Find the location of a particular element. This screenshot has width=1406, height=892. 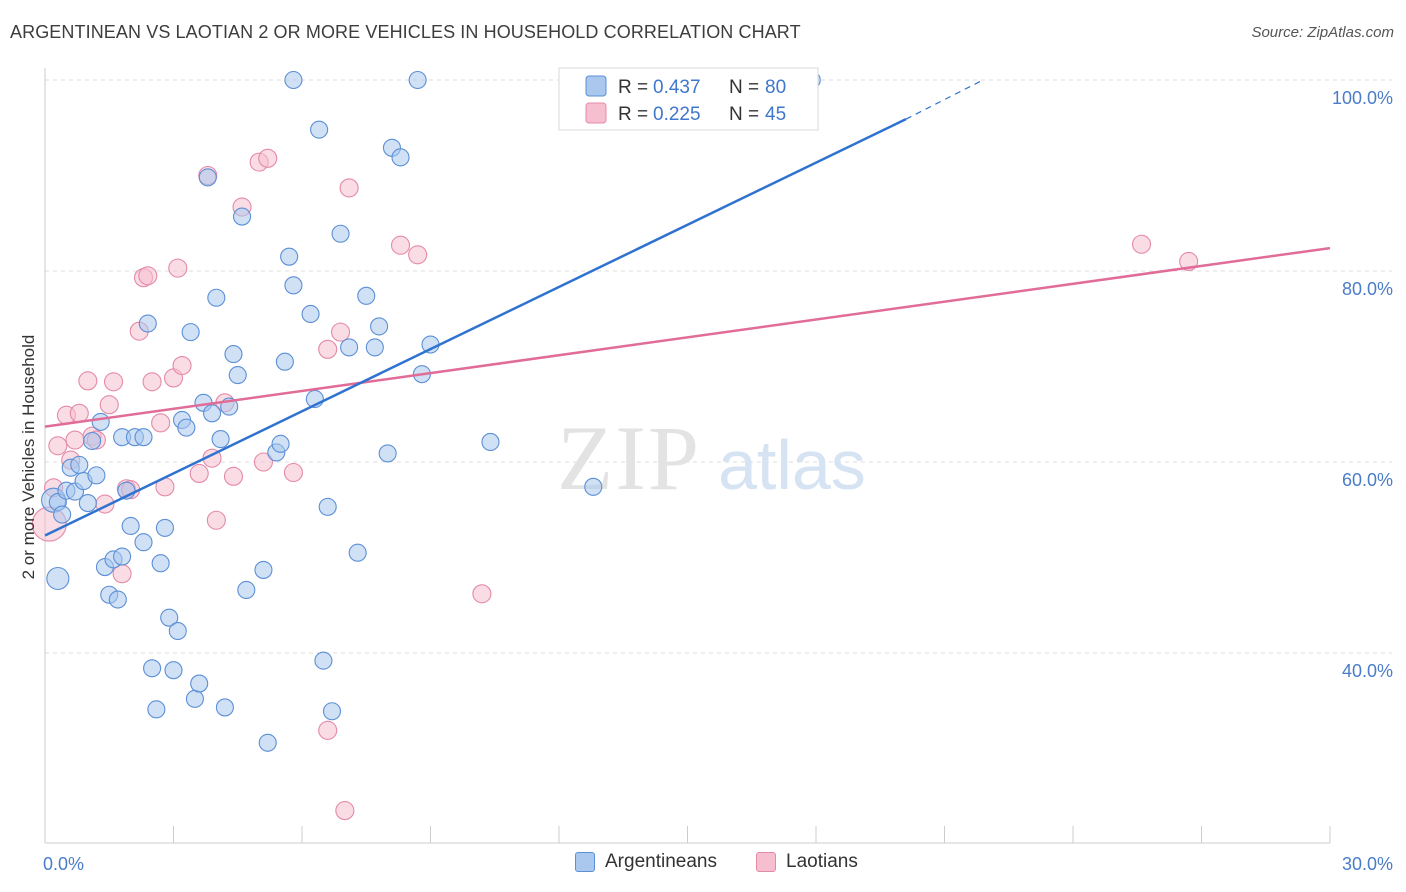

y-tick-label: 100.0% is located at coordinates (1362, 98).